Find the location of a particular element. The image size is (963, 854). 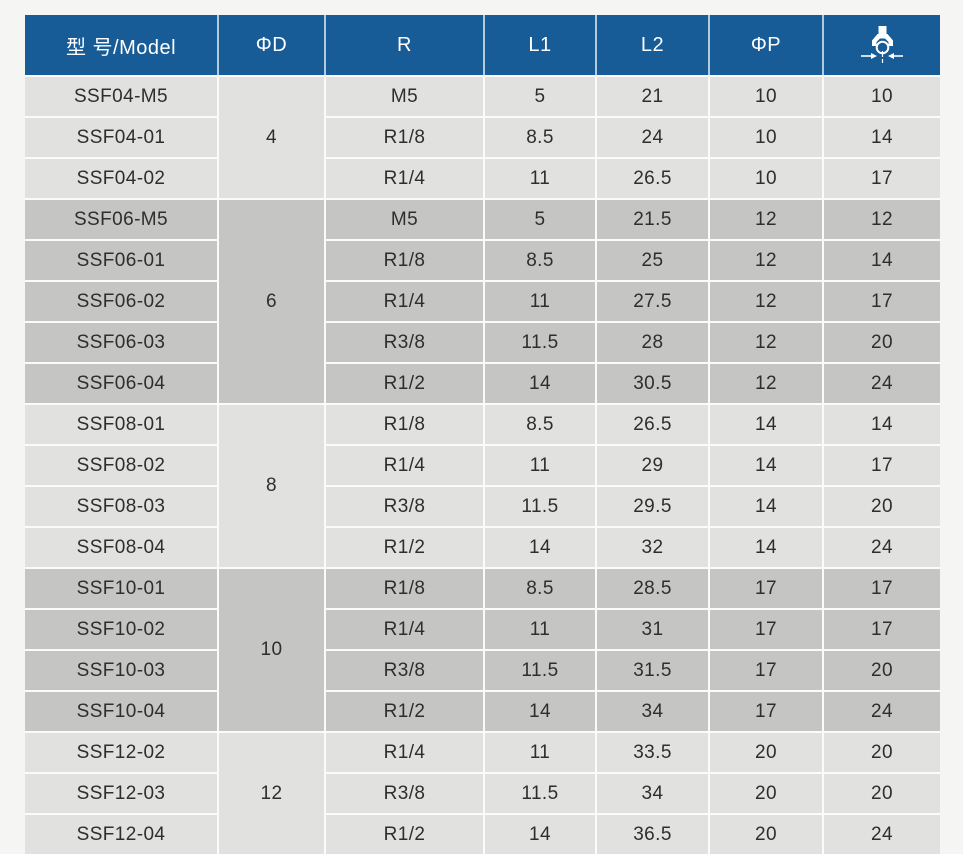

table-row: SSF04-01 R1/8 8.5 24 10 14 is located at coordinates (482, 136).